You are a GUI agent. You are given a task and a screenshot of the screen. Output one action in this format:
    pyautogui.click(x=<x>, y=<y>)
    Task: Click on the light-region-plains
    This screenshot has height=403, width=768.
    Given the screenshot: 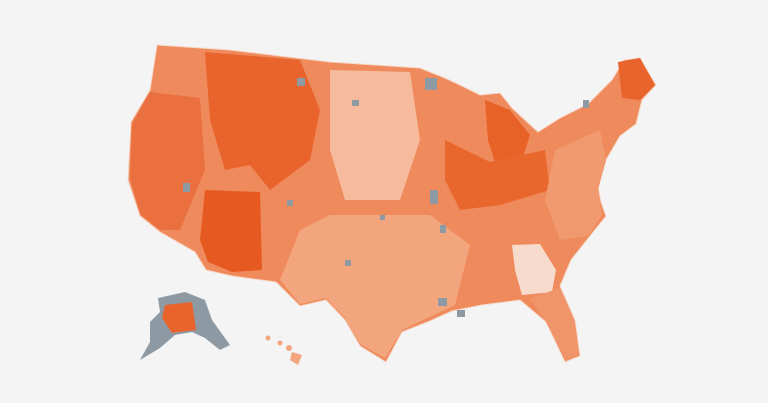 What is the action you would take?
    pyautogui.click(x=375, y=135)
    